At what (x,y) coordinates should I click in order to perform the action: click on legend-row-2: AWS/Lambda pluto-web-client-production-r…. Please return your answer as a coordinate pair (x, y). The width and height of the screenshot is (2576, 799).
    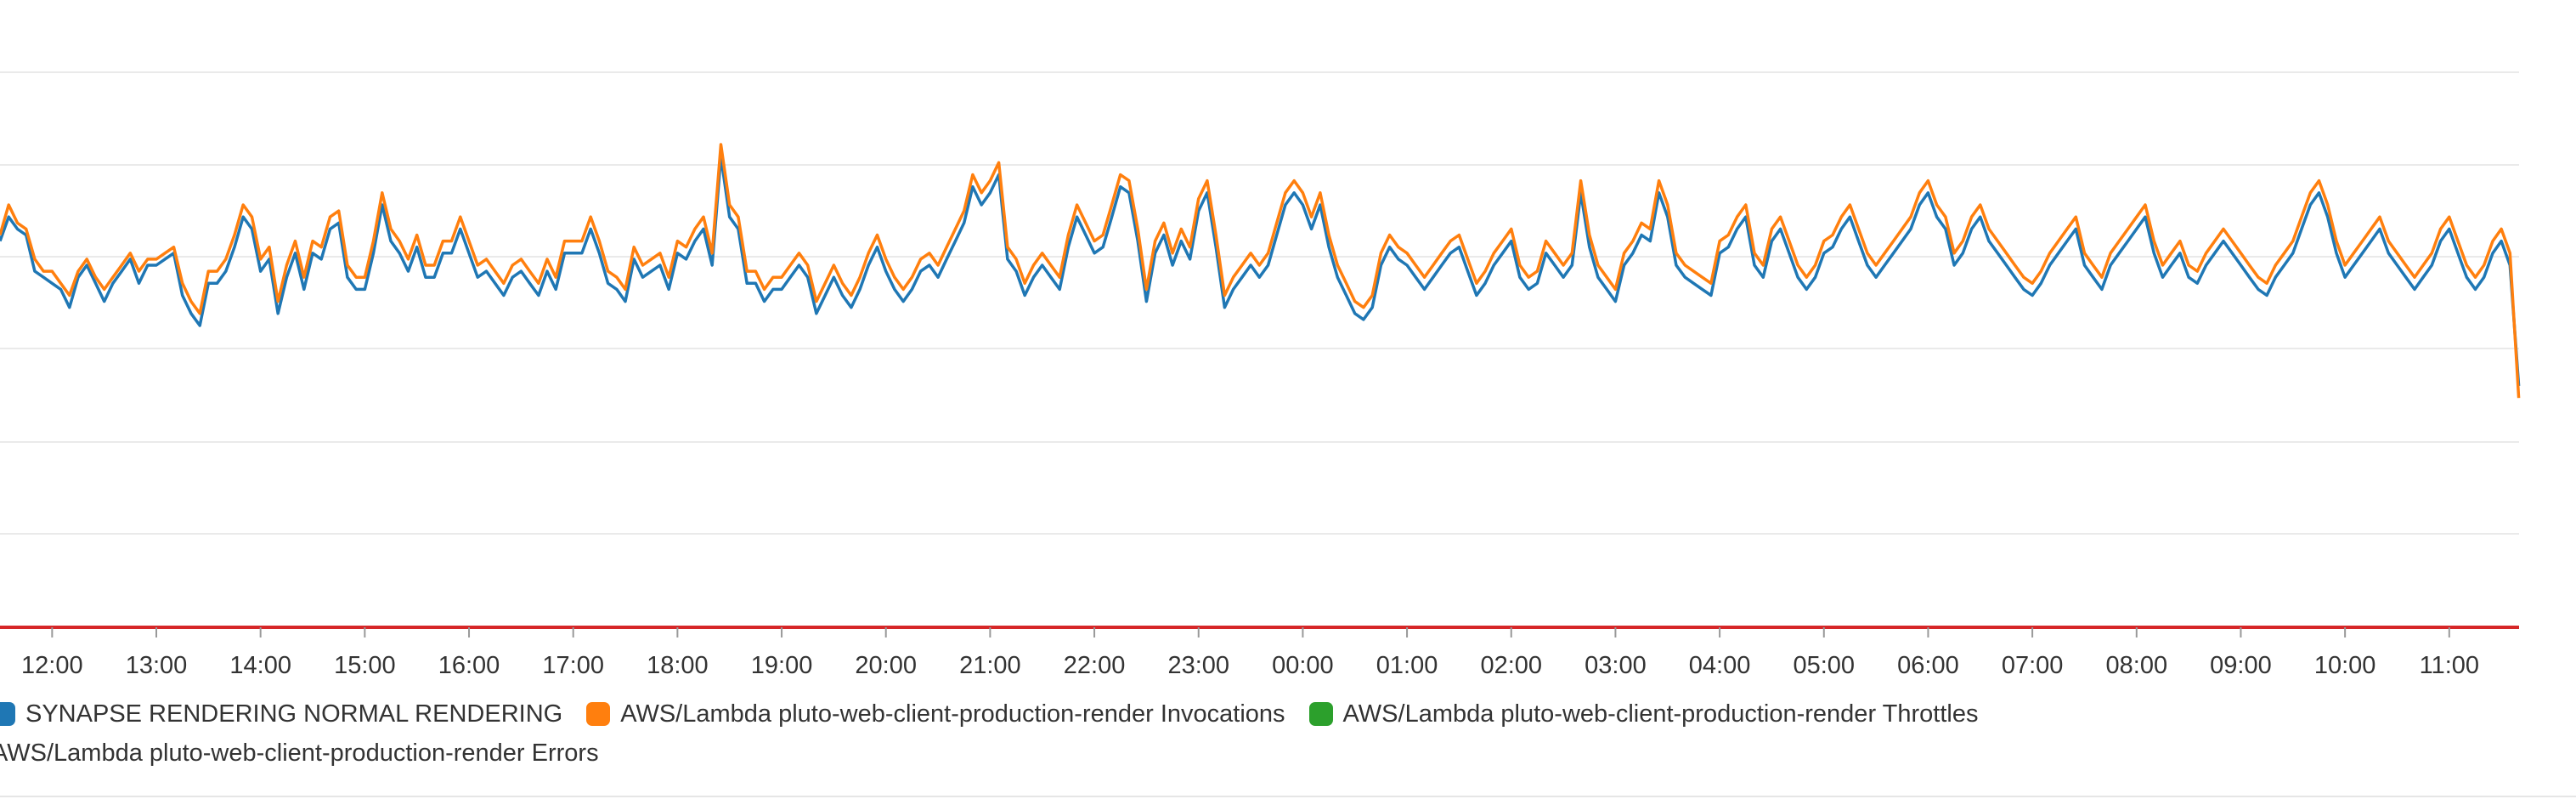
    Looking at the image, I should click on (311, 753).